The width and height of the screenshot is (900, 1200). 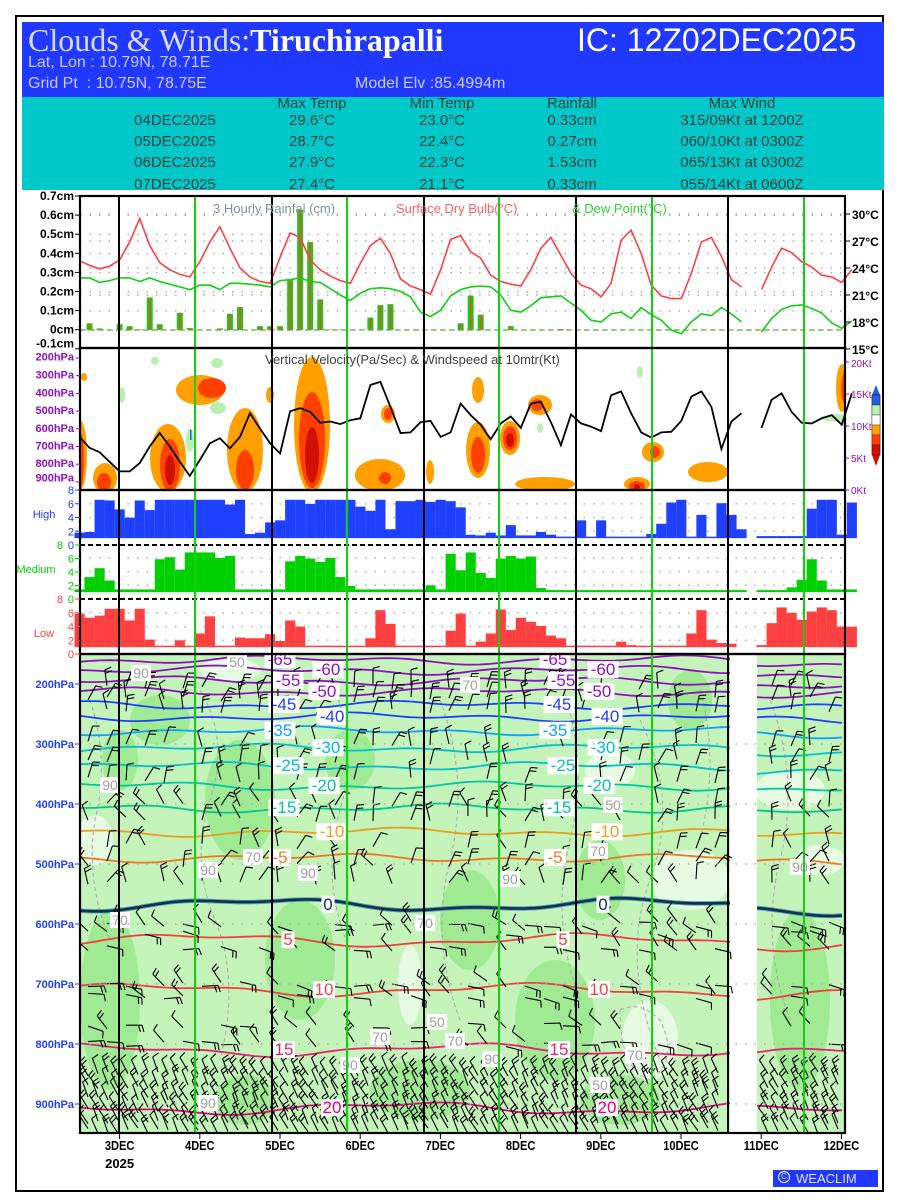 What do you see at coordinates (865, 296) in the screenshot?
I see `temp-tick-label: 21°C` at bounding box center [865, 296].